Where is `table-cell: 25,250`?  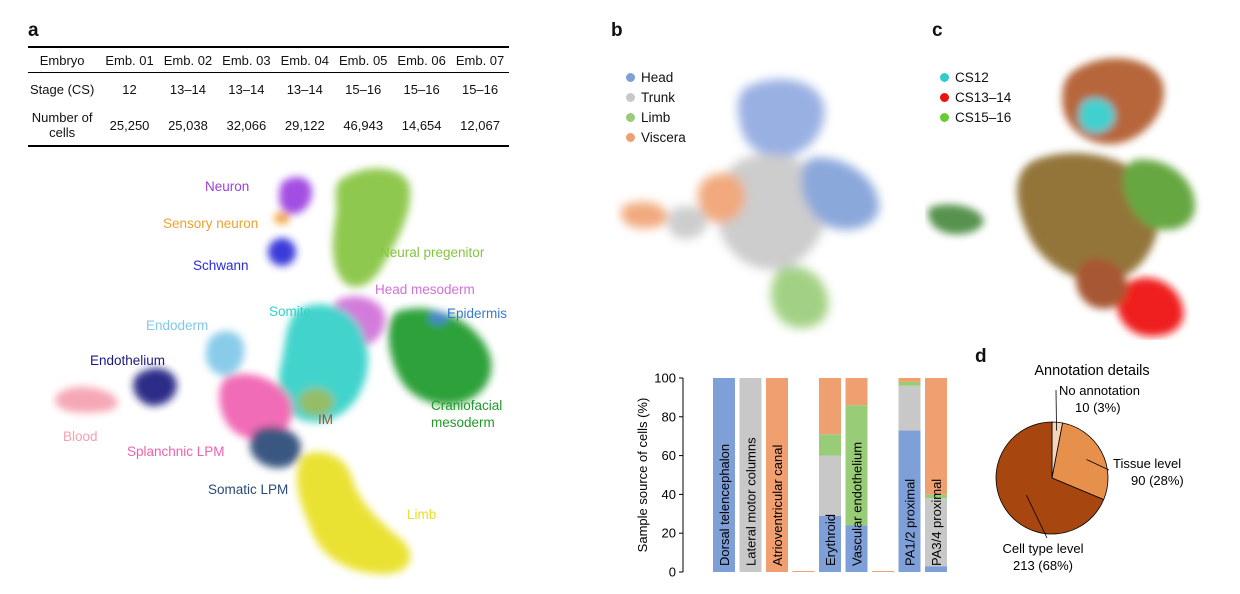
table-cell: 25,250 is located at coordinates (129, 126).